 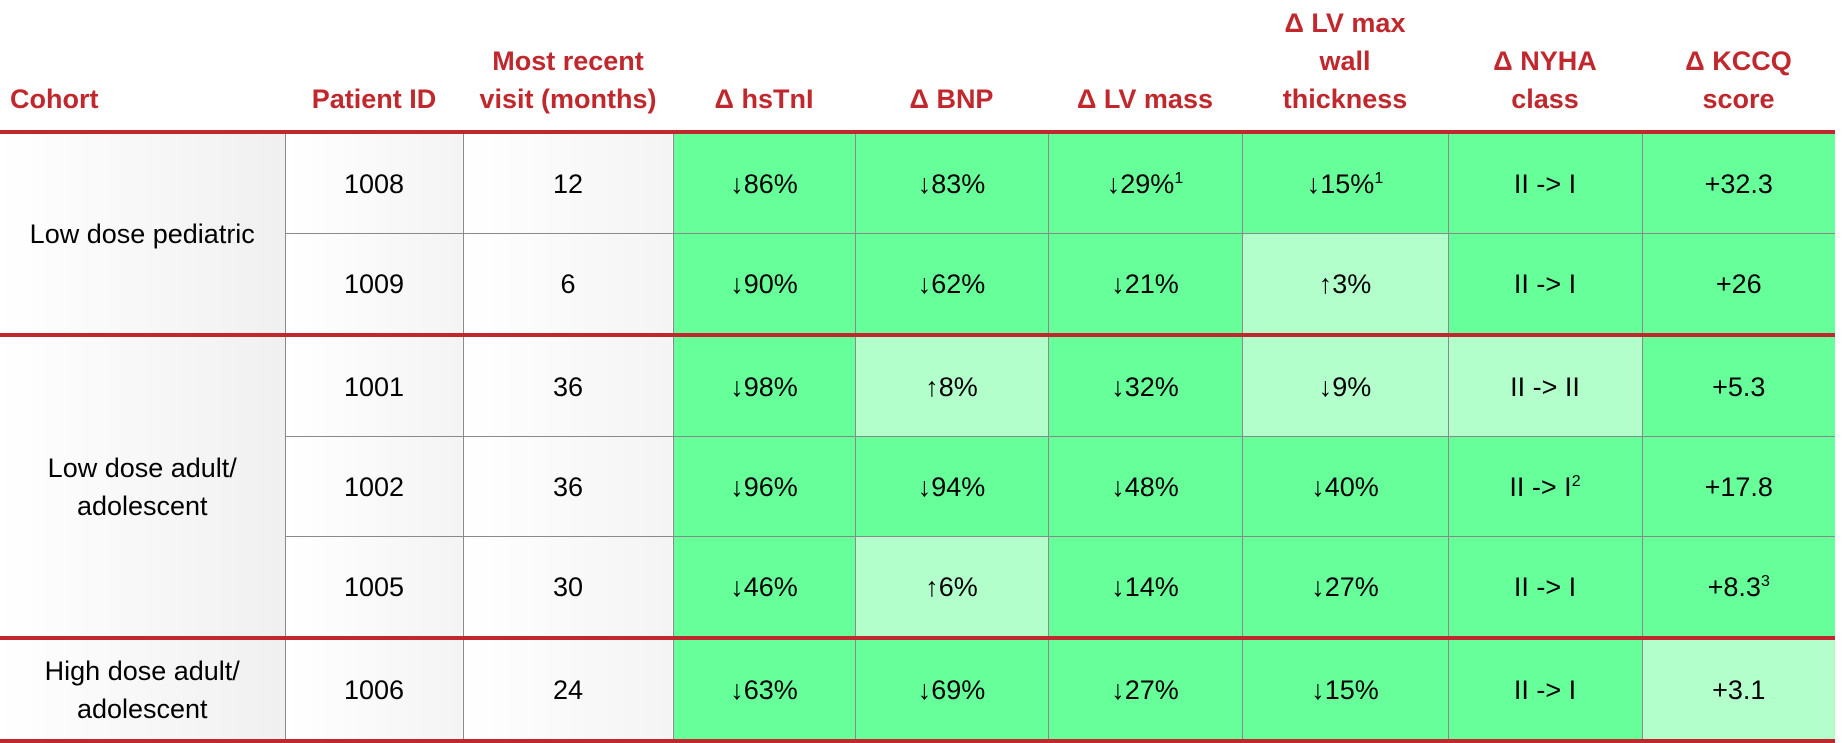 What do you see at coordinates (764, 183) in the screenshot?
I see `cell-value: ↓86%` at bounding box center [764, 183].